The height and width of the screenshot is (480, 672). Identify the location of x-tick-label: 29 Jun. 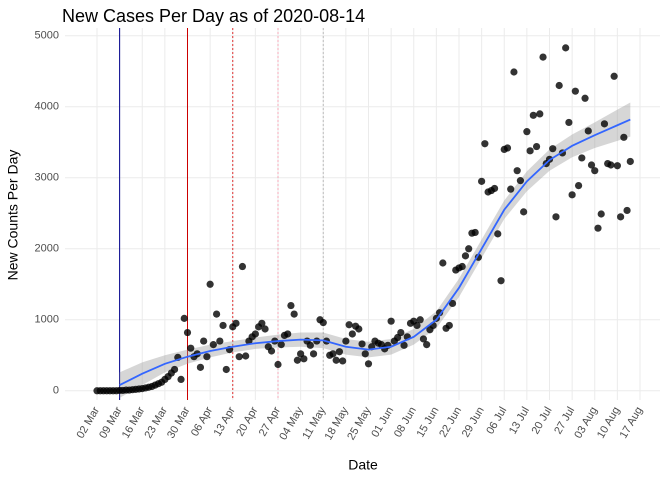
(473, 422).